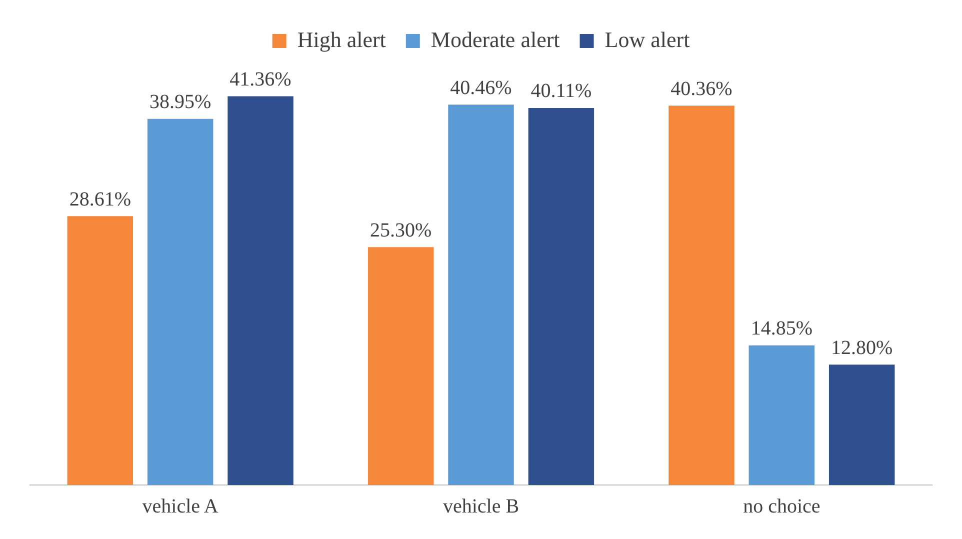 Image resolution: width=962 pixels, height=539 pixels. Describe the element at coordinates (495, 39) in the screenshot. I see `legend-label: Moderate alert` at that location.